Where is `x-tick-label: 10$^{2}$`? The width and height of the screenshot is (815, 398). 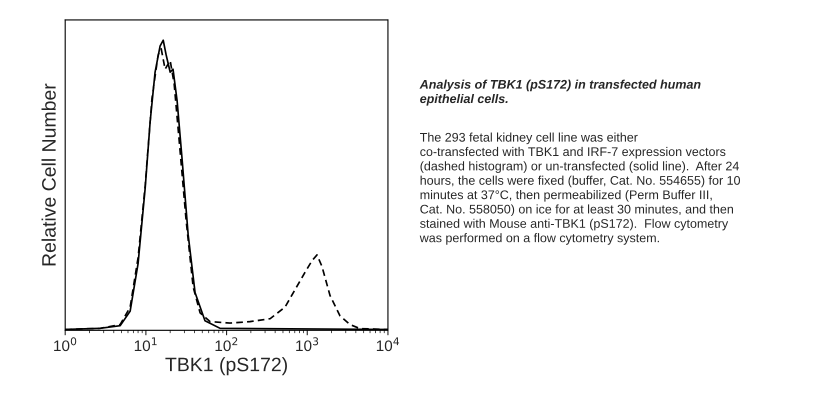
x-tick-label: 10$^{2}$ is located at coordinates (227, 344).